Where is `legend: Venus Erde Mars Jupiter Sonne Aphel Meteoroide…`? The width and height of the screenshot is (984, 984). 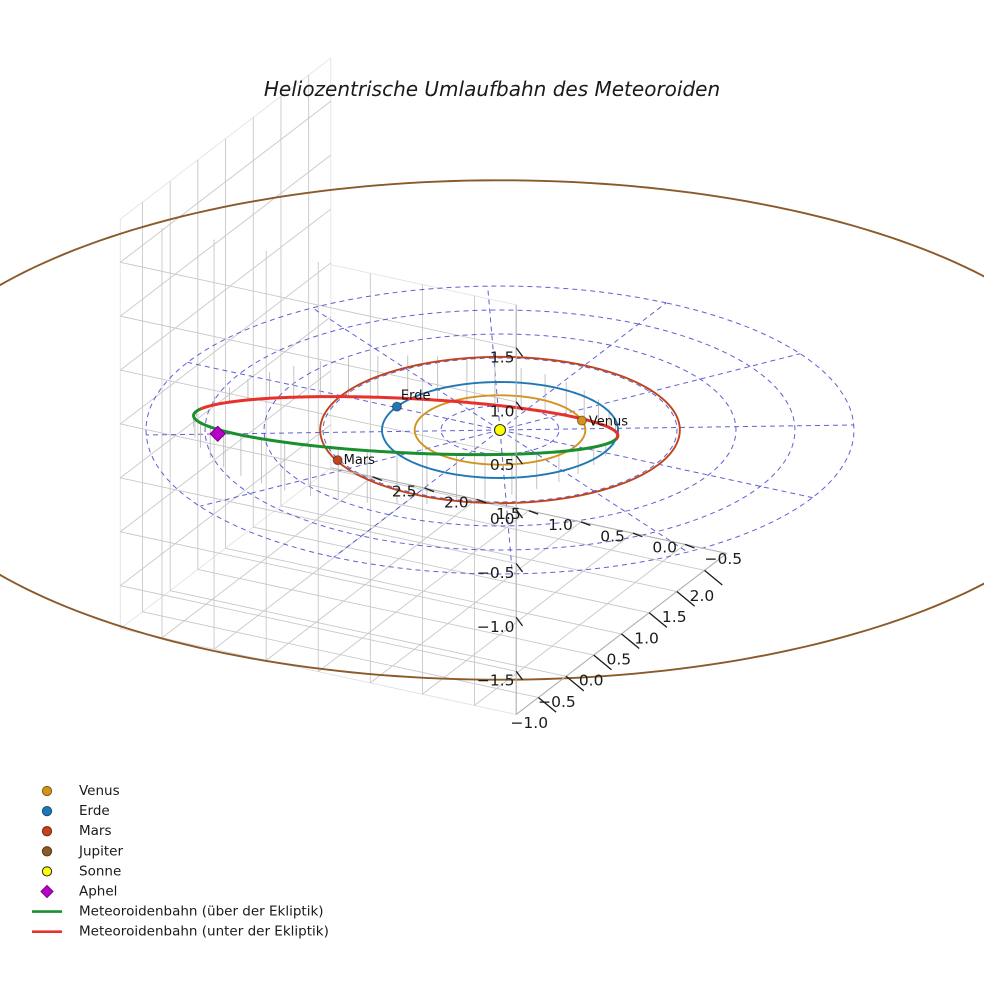 legend: Venus Erde Mars Jupiter Sonne Aphel Meteoroide… is located at coordinates (180, 861).